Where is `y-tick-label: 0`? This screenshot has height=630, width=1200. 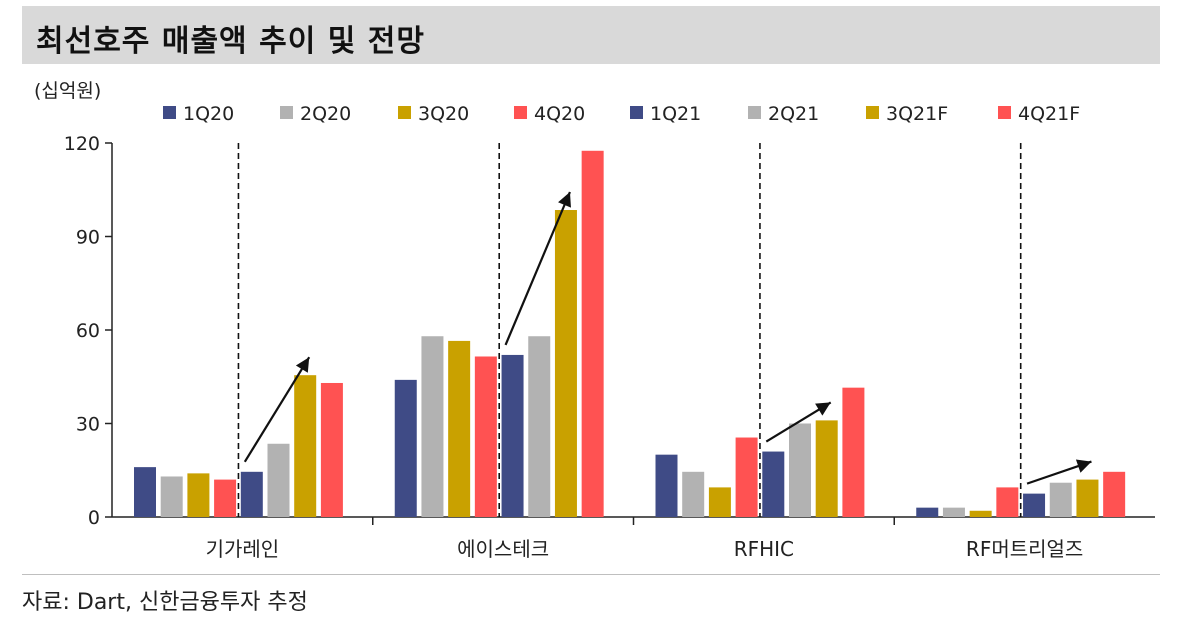 y-tick-label: 0 is located at coordinates (94, 518).